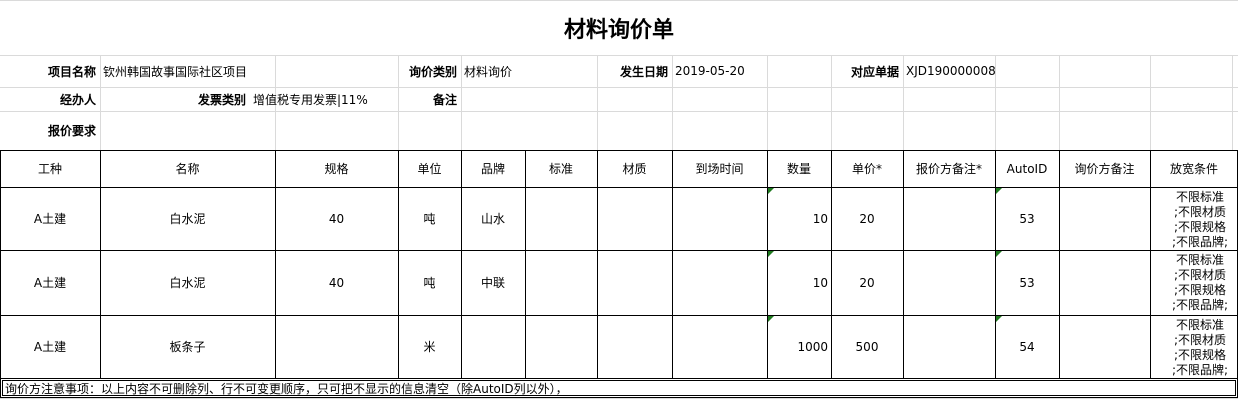 The image size is (1238, 409). What do you see at coordinates (488, 71) in the screenshot?
I see `info-value: 材料询价` at bounding box center [488, 71].